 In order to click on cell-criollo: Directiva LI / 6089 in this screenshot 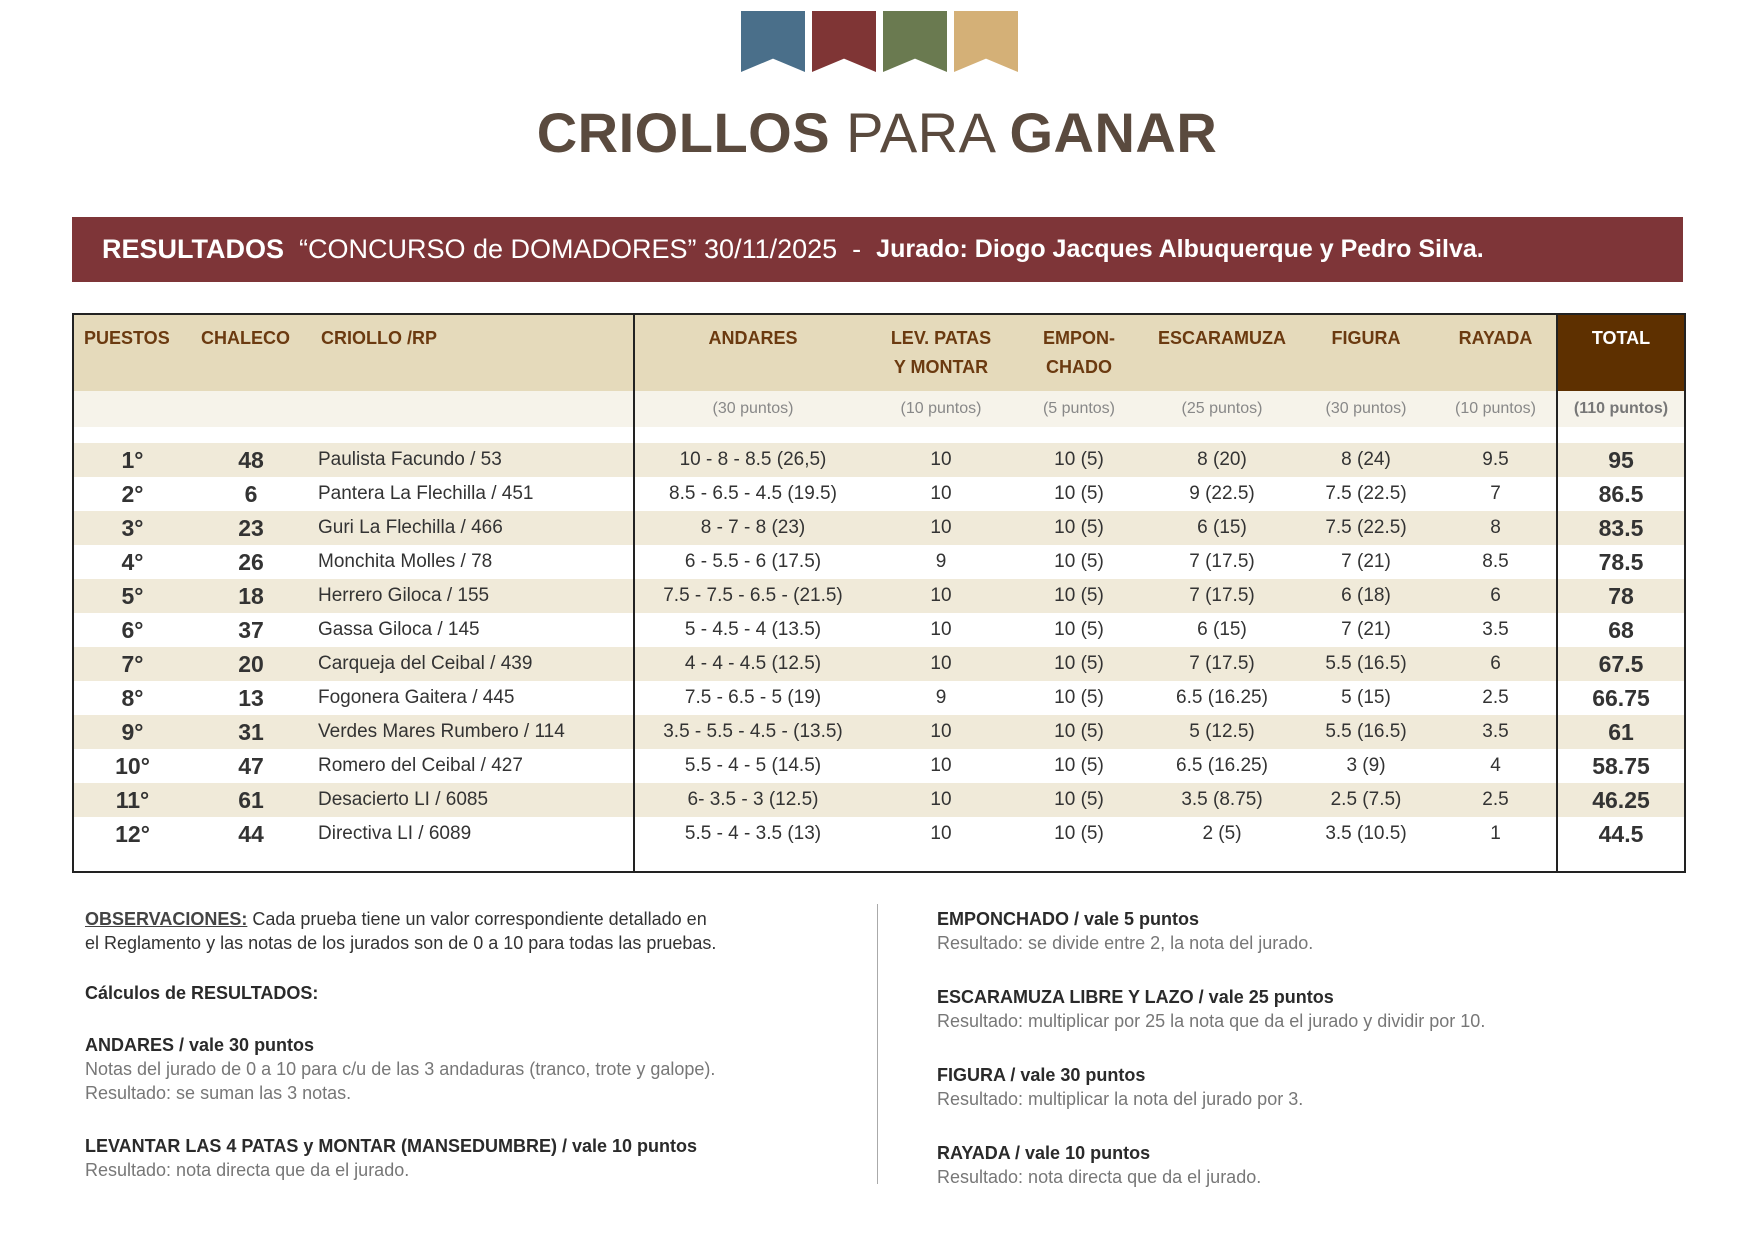, I will do `click(395, 833)`.